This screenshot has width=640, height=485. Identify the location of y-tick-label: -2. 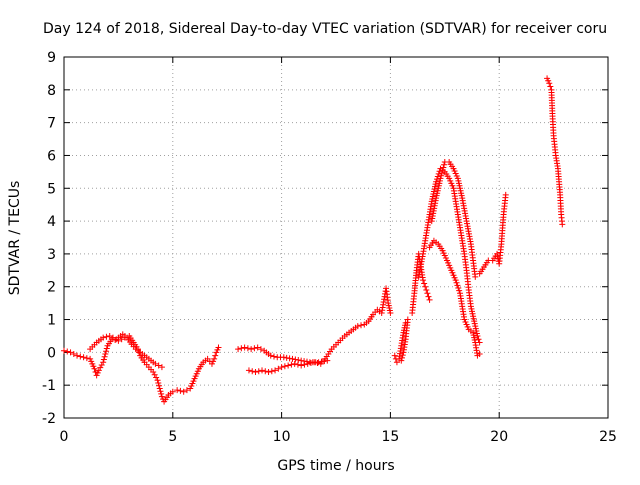
(49, 419).